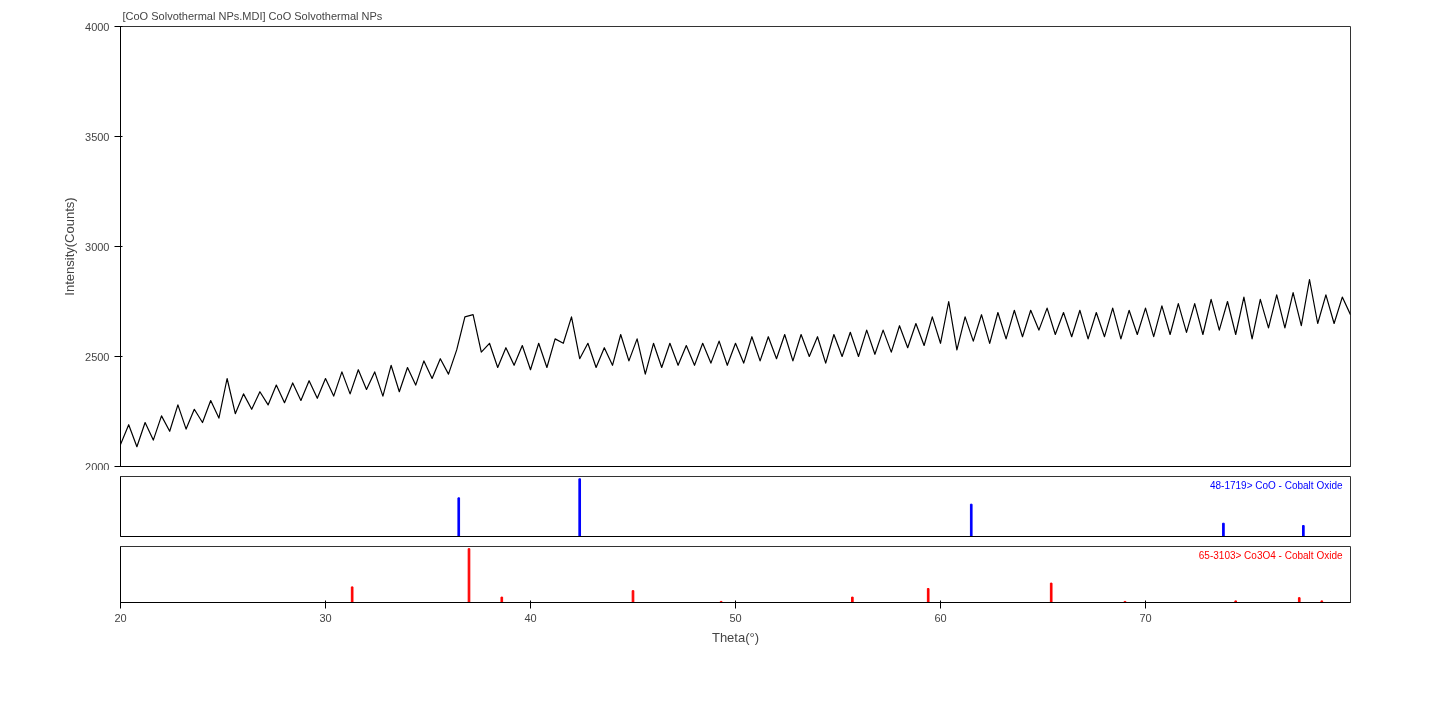 This screenshot has width=1429, height=713. Describe the element at coordinates (1145, 617) in the screenshot. I see `x-tick-label: 70` at that location.